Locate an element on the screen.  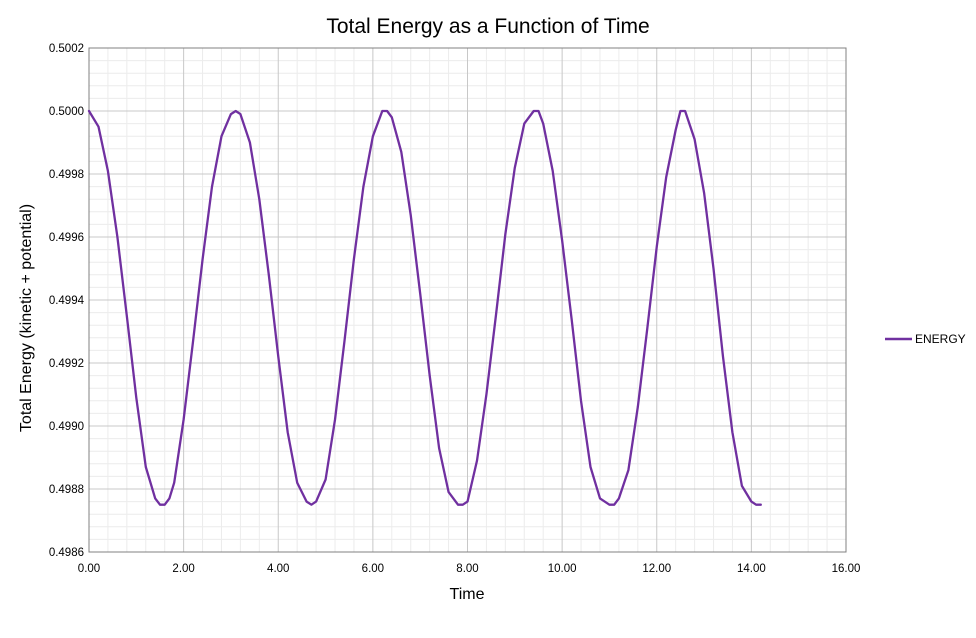
x-tick-label: 2.00 is located at coordinates (183, 569).